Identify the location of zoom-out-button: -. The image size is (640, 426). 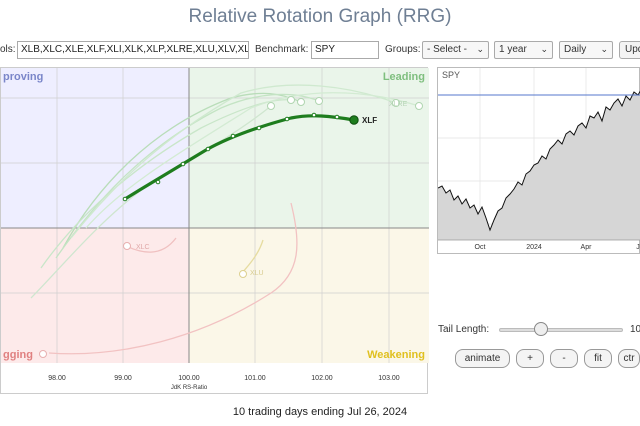
(564, 358).